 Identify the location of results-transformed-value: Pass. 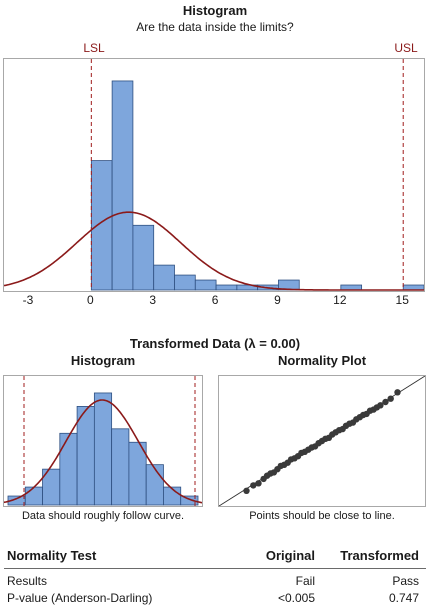
(405, 581).